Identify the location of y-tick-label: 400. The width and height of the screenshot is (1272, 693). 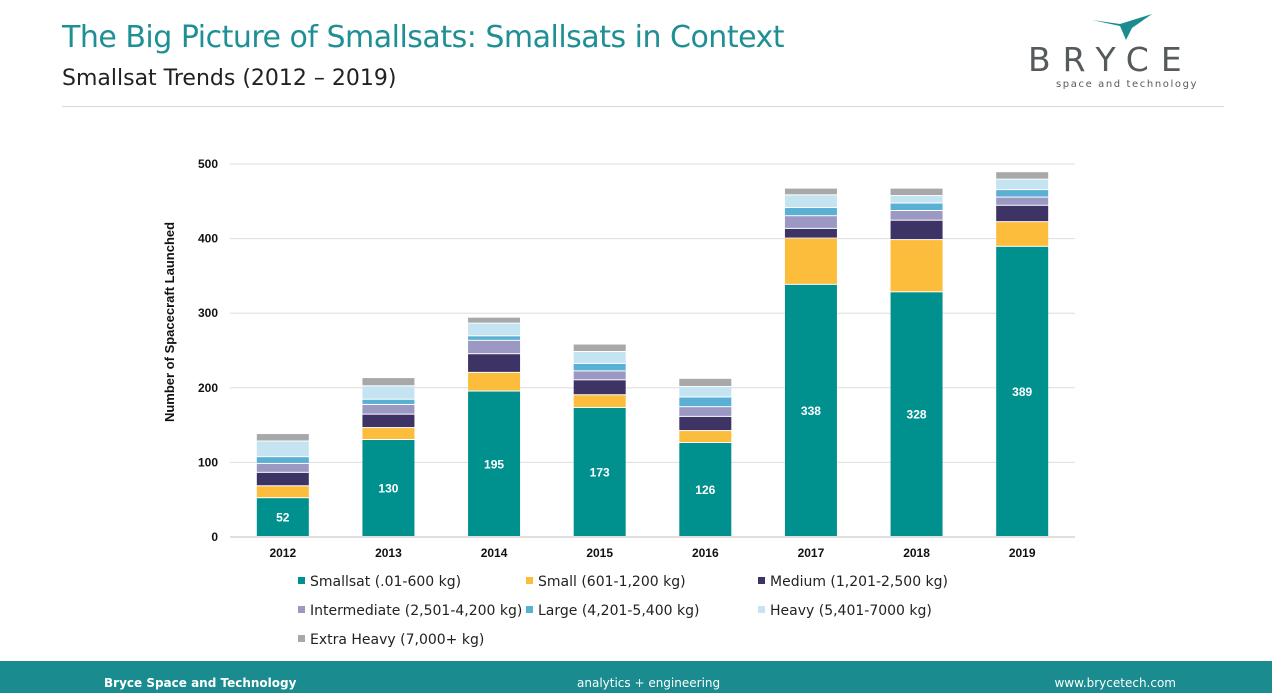
(208, 239).